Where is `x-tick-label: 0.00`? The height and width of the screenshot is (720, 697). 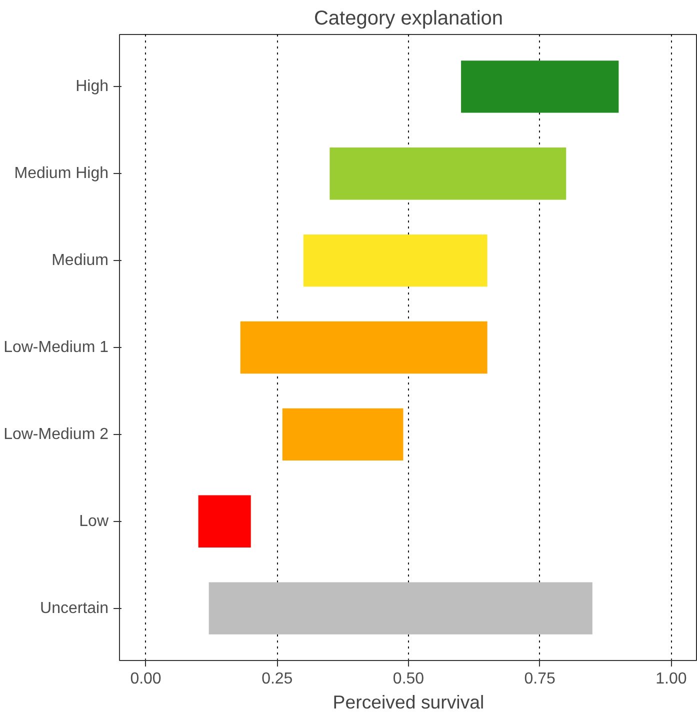 x-tick-label: 0.00 is located at coordinates (146, 679).